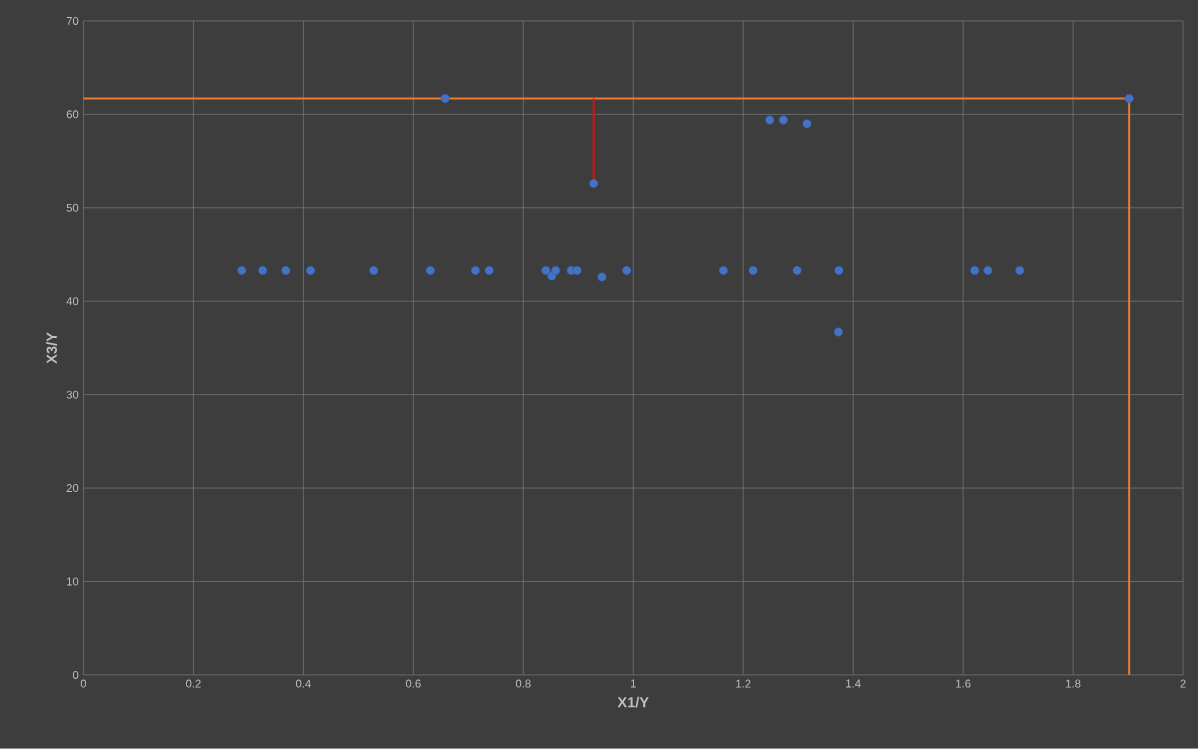 Image resolution: width=1198 pixels, height=749 pixels. Describe the element at coordinates (72, 301) in the screenshot. I see `y-tick-label: 40` at that location.